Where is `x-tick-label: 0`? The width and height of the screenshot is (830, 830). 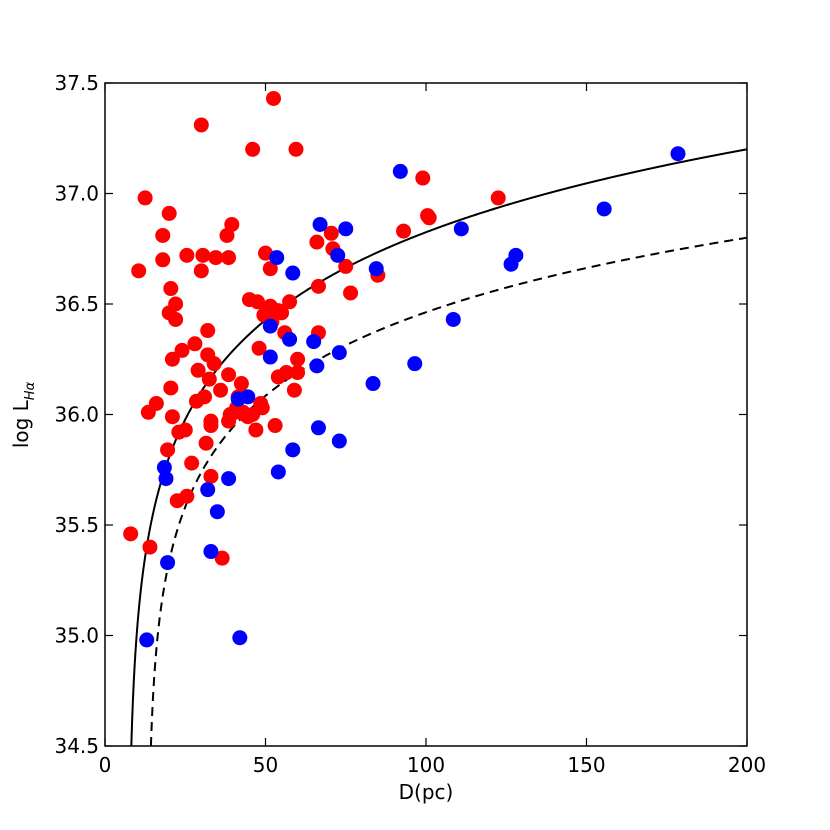 x-tick-label: 0 is located at coordinates (105, 765).